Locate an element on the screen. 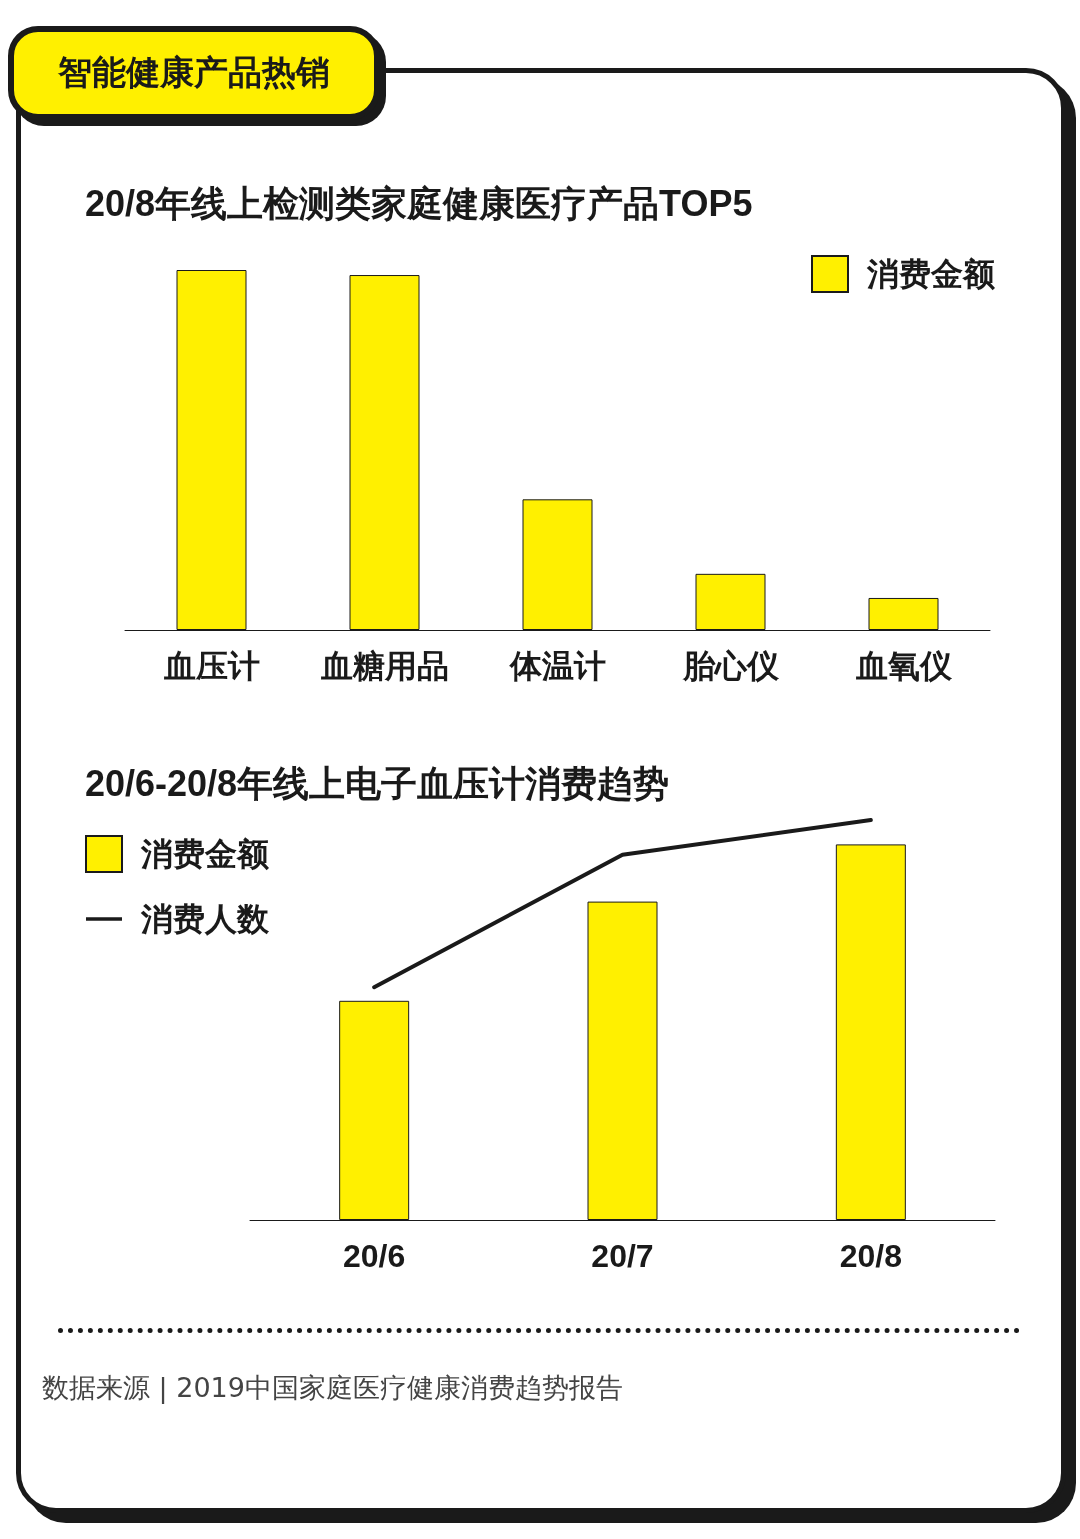 The image size is (1080, 1539). x-tick-label: 血糖用品 is located at coordinates (384, 666).